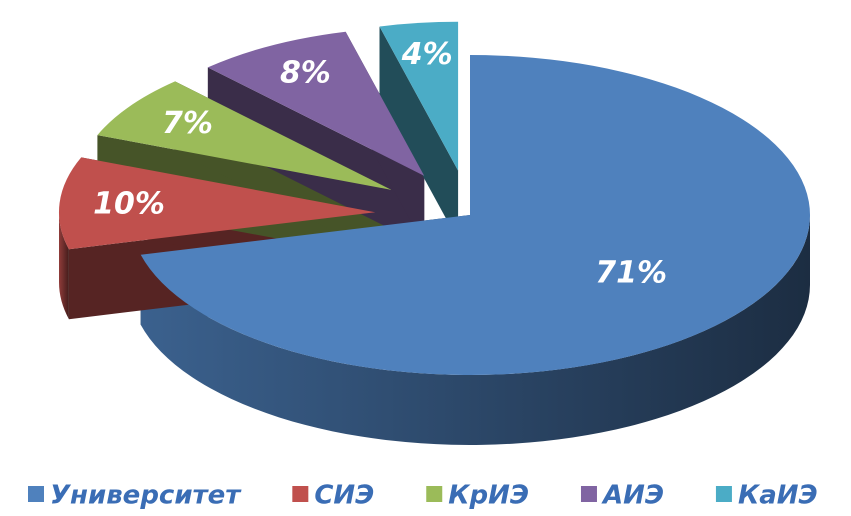  I want to click on data-label: 10%, so click(129, 203).